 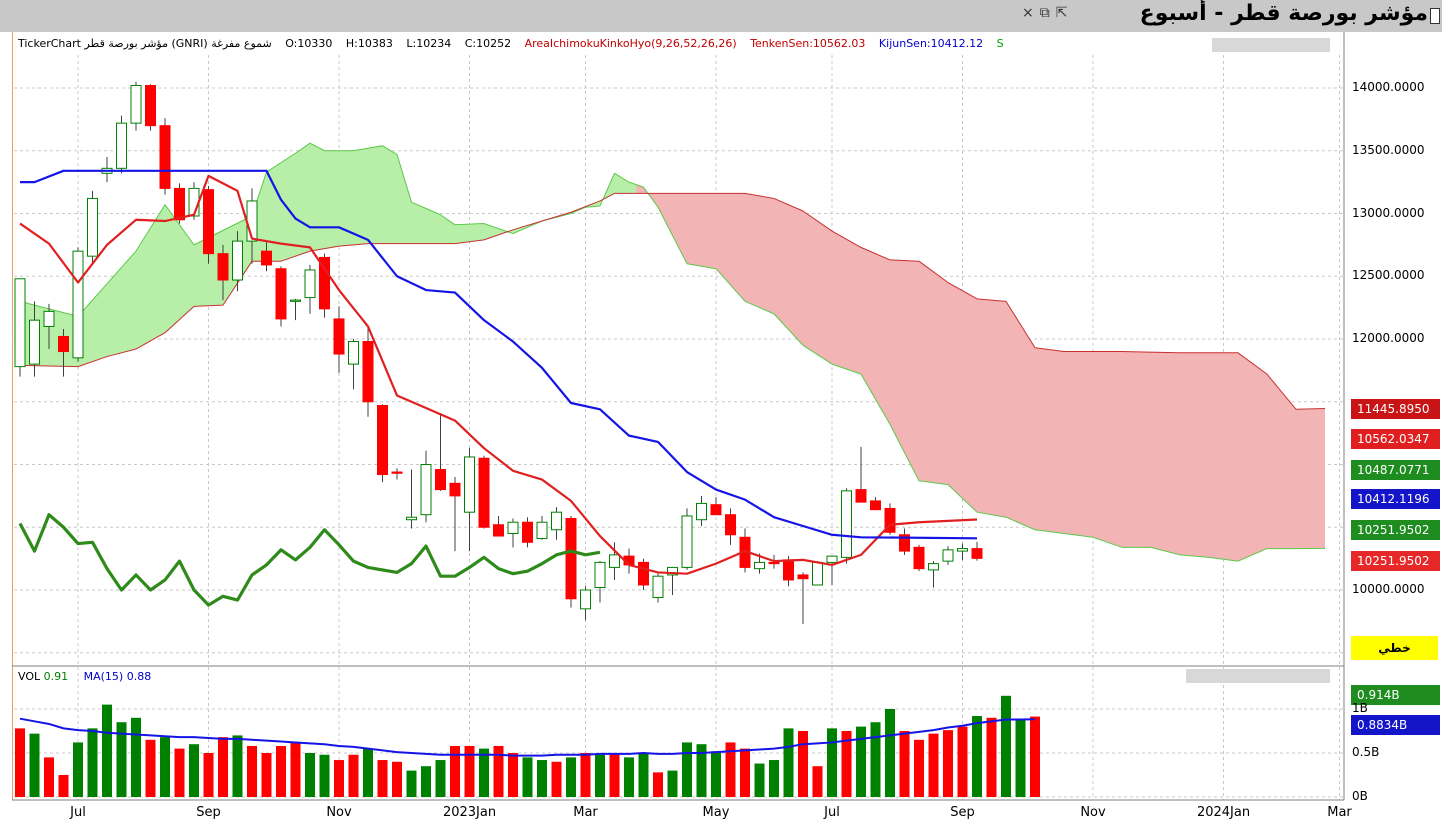 I want to click on detach-icon: ⇱, so click(x=1064, y=13).